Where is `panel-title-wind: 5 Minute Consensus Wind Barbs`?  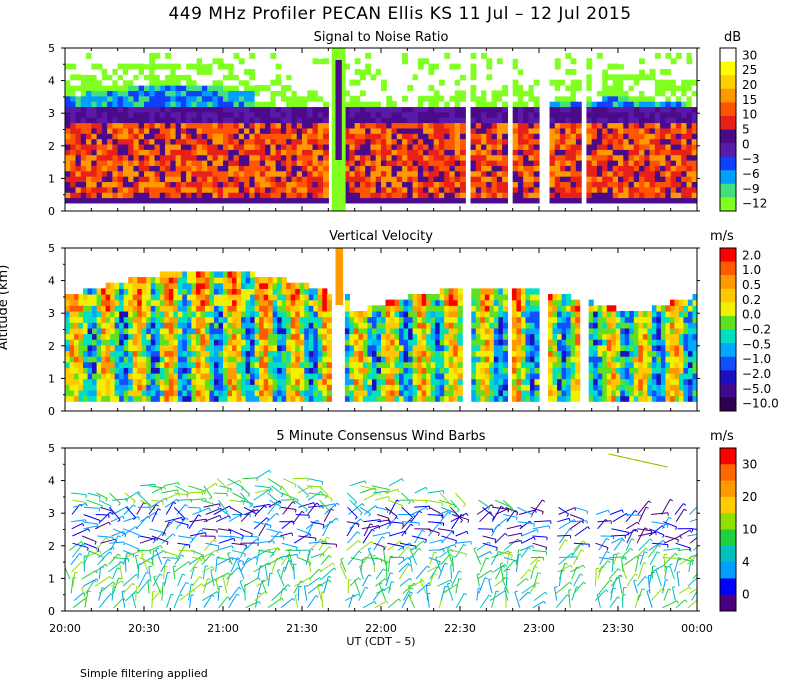 panel-title-wind: 5 Minute Consensus Wind Barbs is located at coordinates (381, 436).